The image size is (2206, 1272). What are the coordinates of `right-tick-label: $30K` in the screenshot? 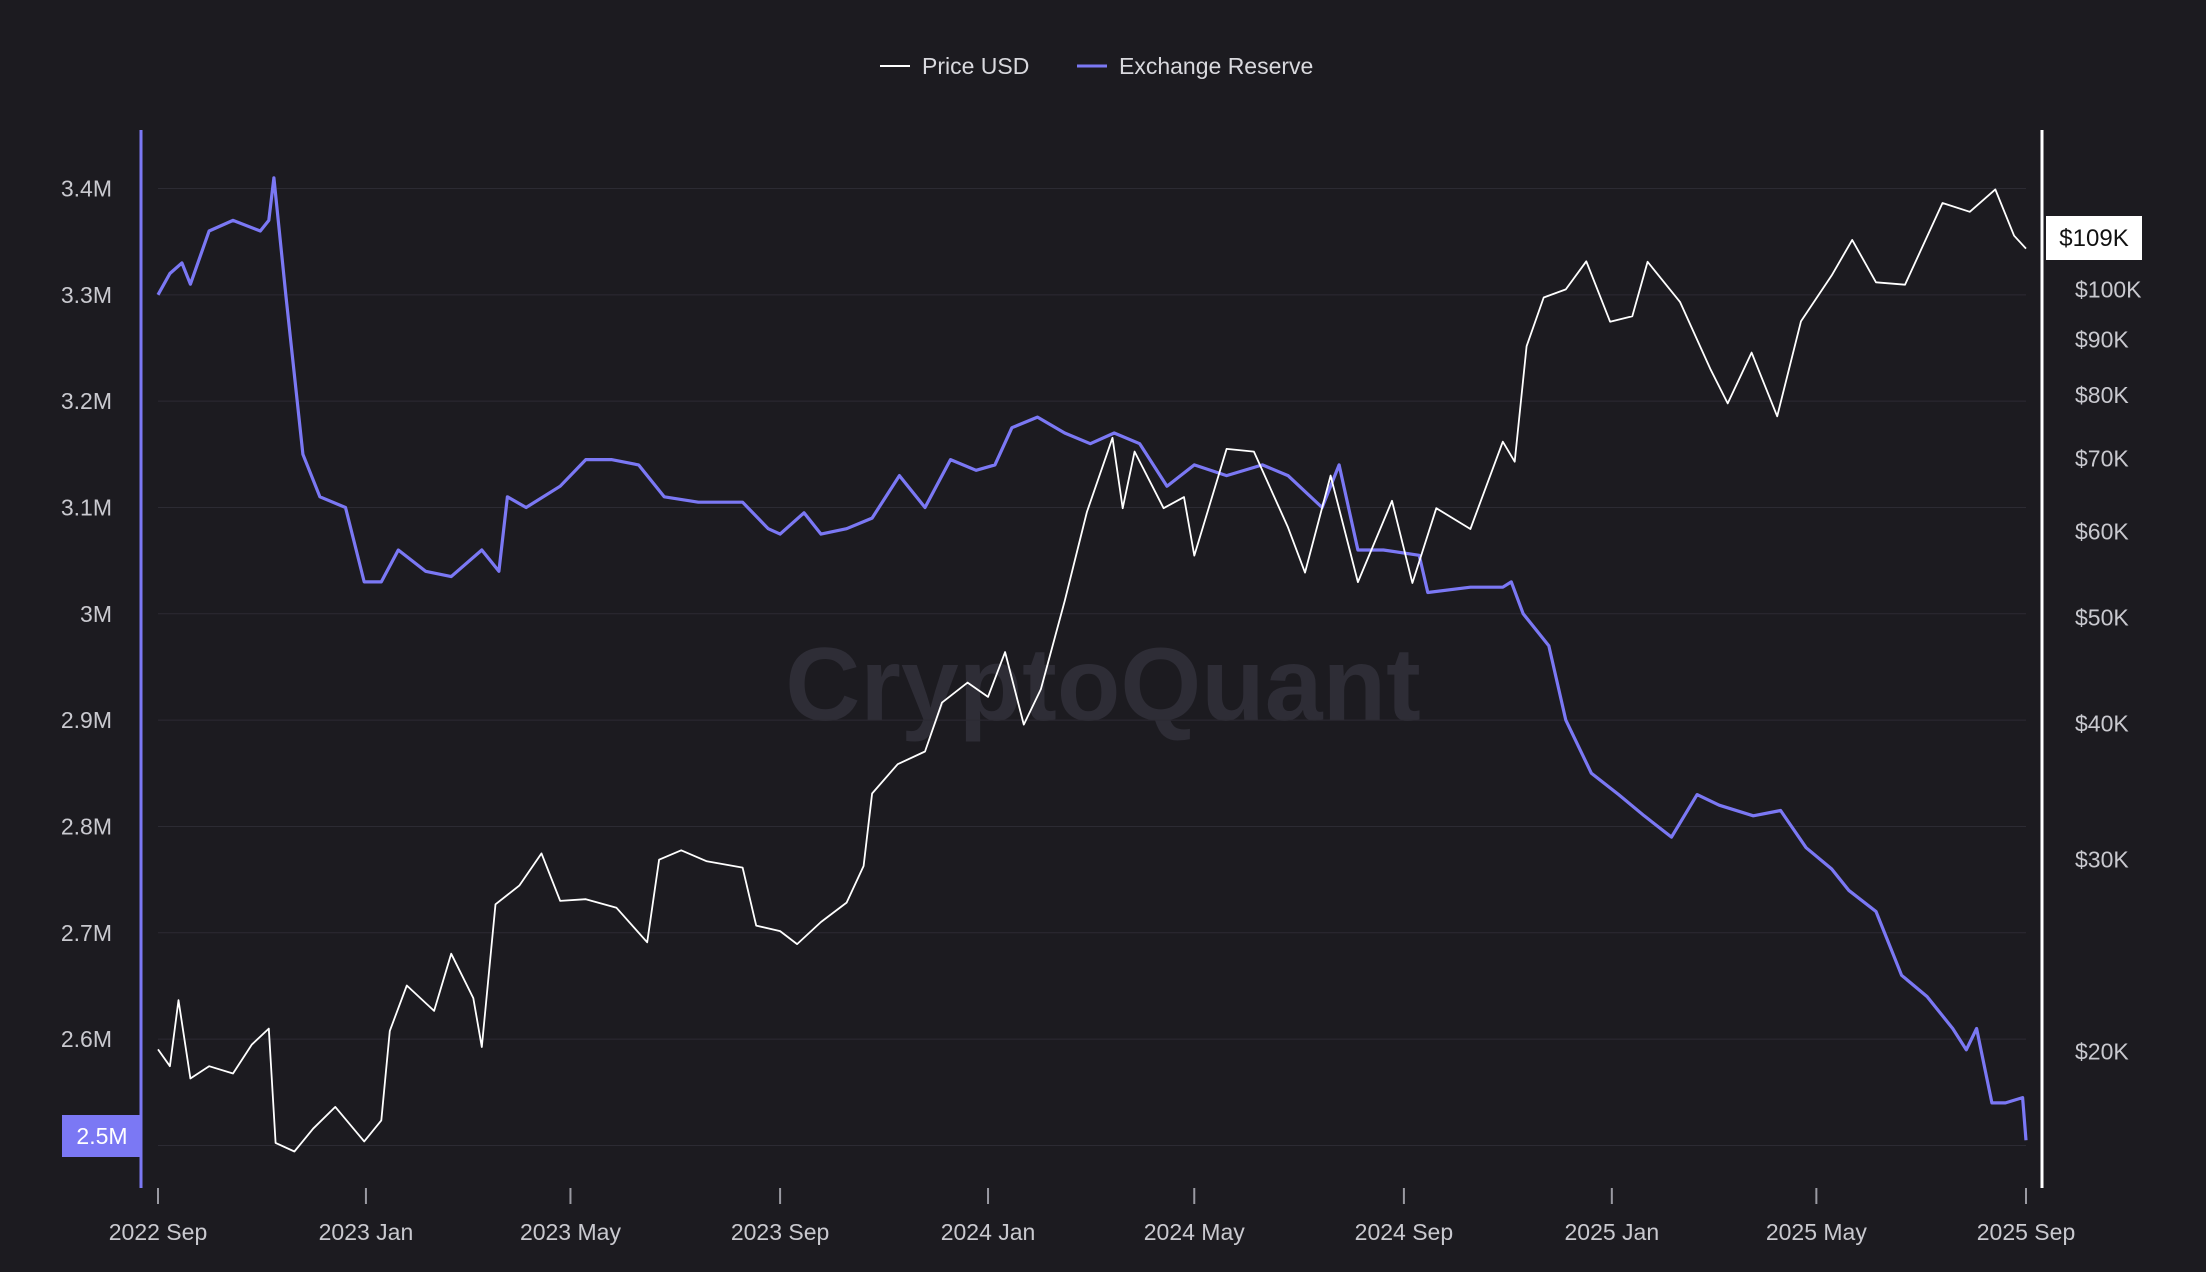 It's located at (2102, 860).